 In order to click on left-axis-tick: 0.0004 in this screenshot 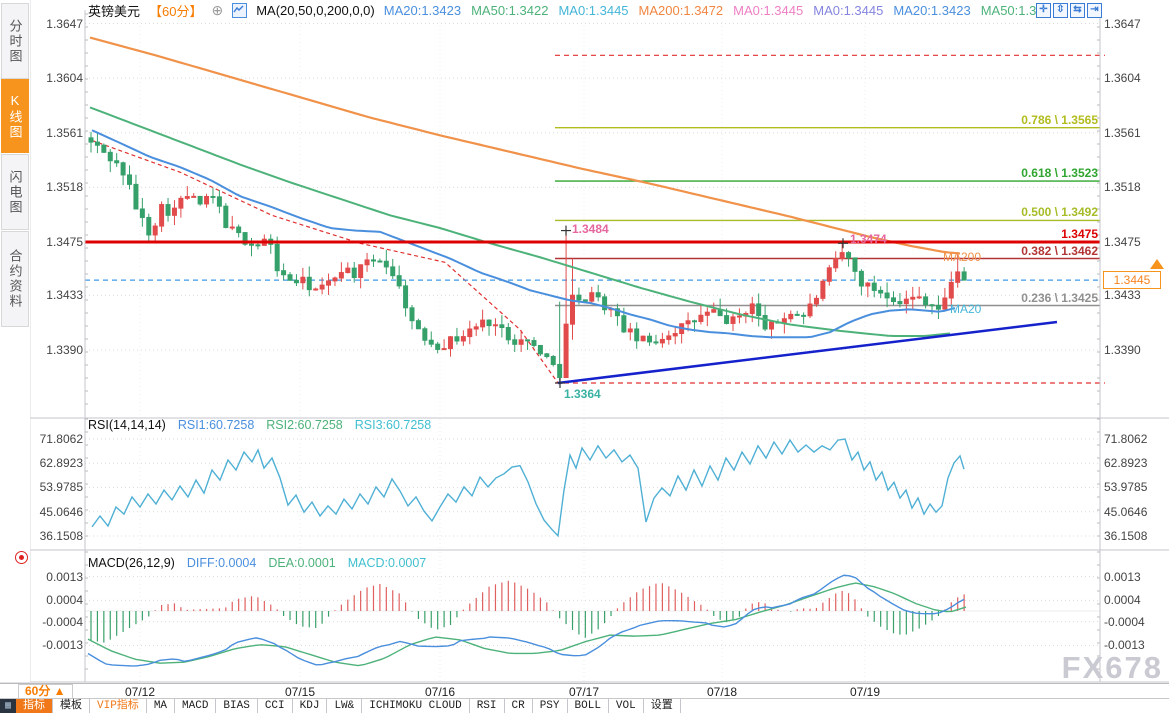, I will do `click(64, 600)`.